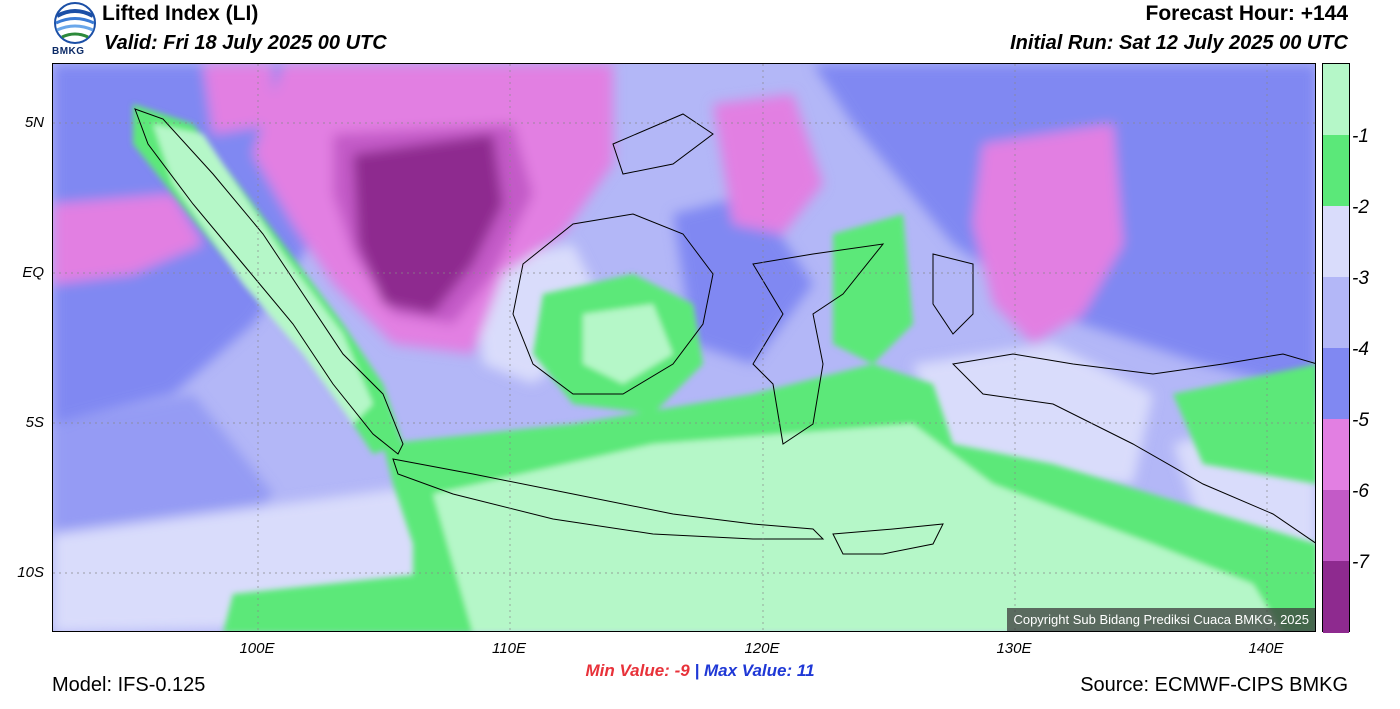 The width and height of the screenshot is (1400, 709). Describe the element at coordinates (1360, 491) in the screenshot. I see `colorbar-label: -6` at that location.